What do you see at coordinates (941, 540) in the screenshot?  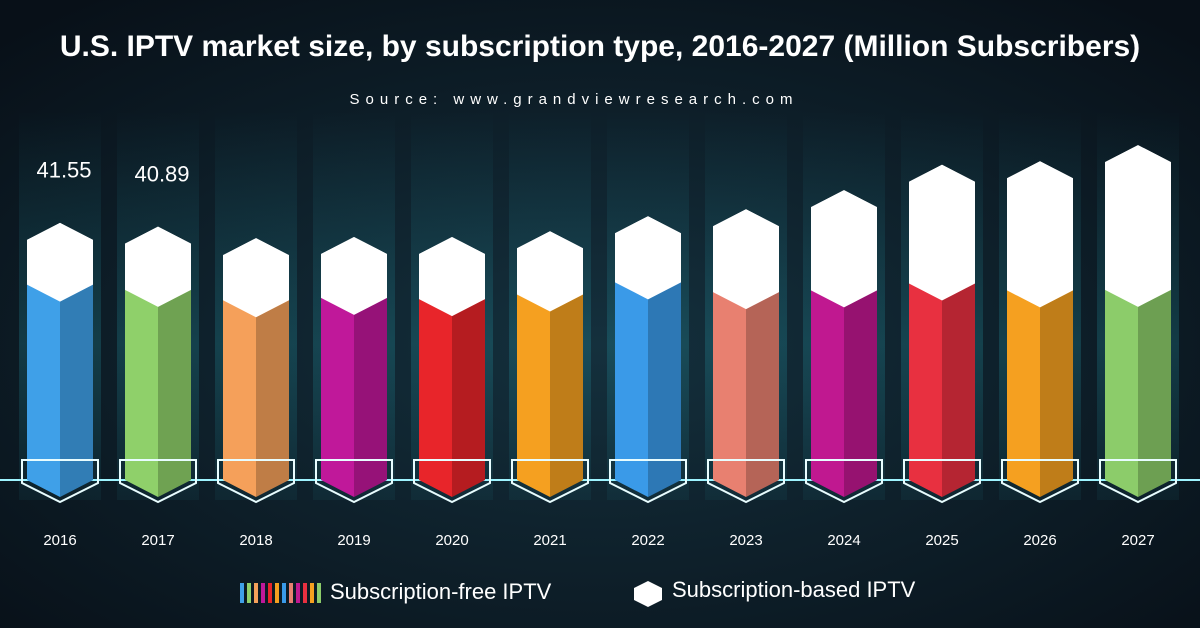 I see `x-tick-label: 2025` at bounding box center [941, 540].